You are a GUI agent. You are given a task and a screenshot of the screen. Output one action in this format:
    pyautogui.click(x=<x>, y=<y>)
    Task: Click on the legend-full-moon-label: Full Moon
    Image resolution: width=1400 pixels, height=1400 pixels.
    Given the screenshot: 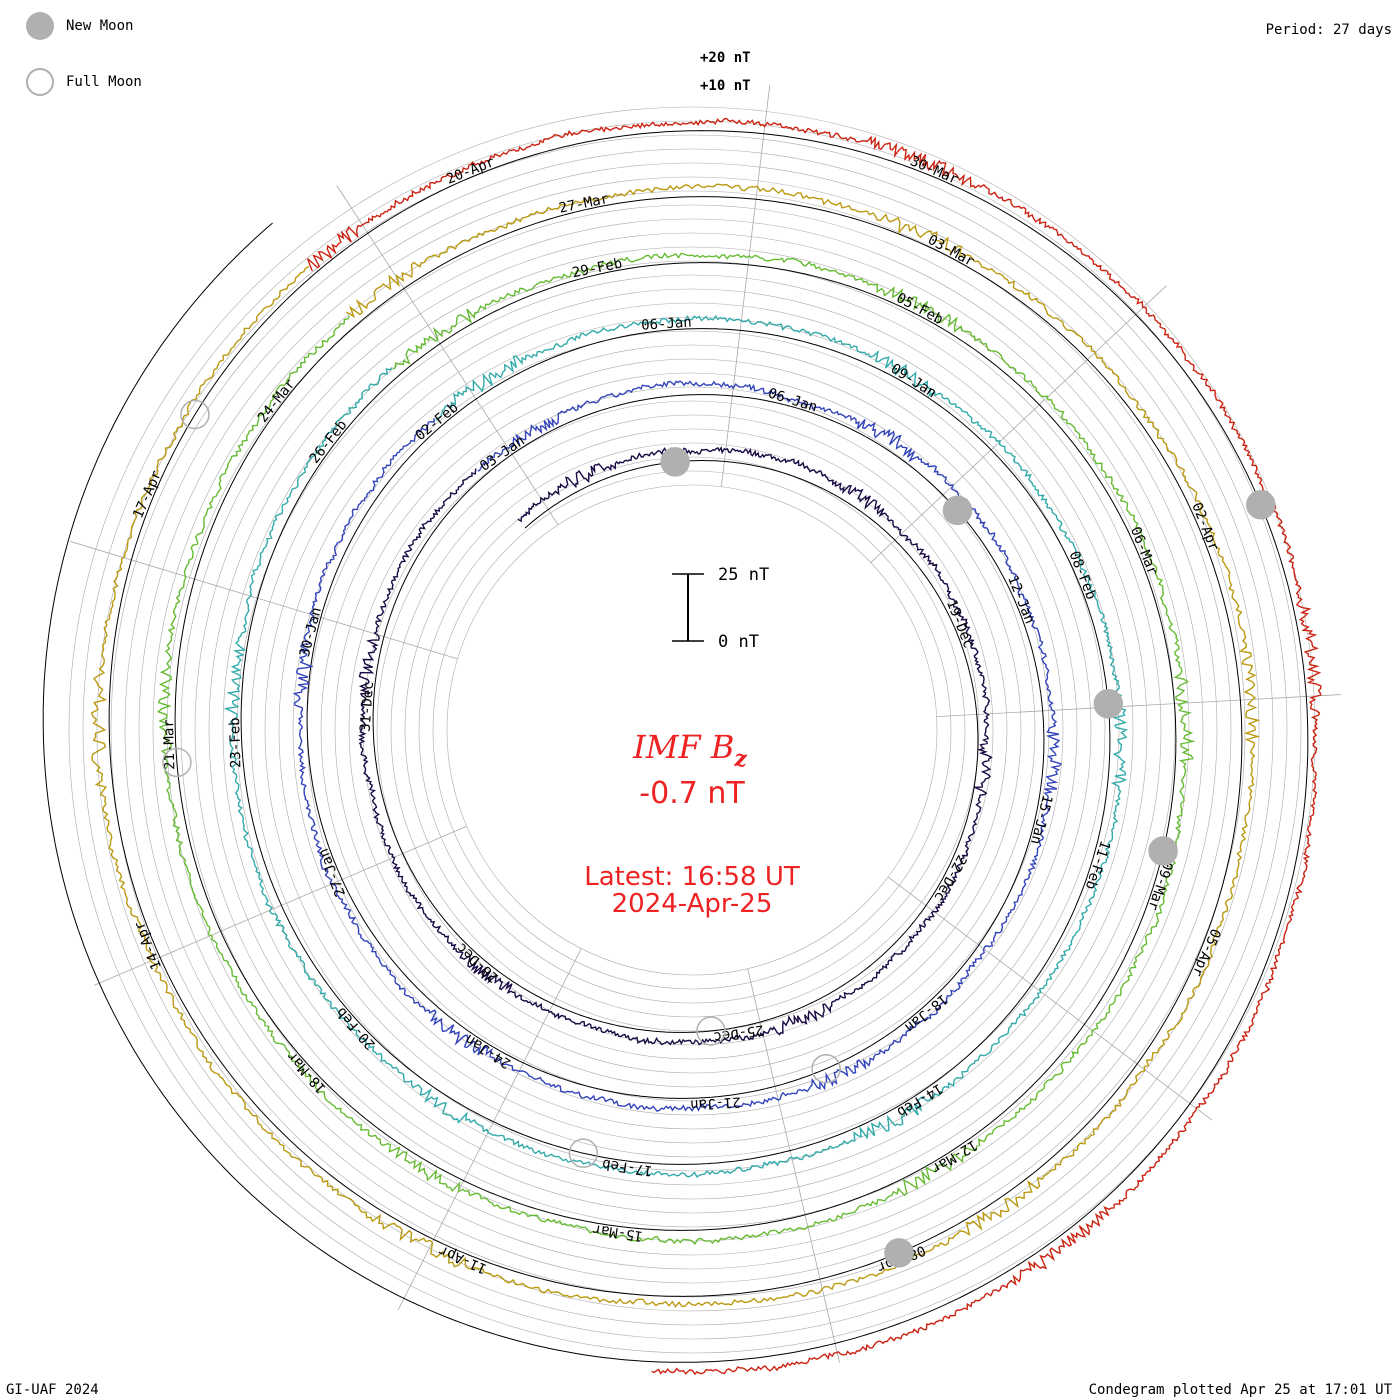 What is the action you would take?
    pyautogui.click(x=104, y=82)
    